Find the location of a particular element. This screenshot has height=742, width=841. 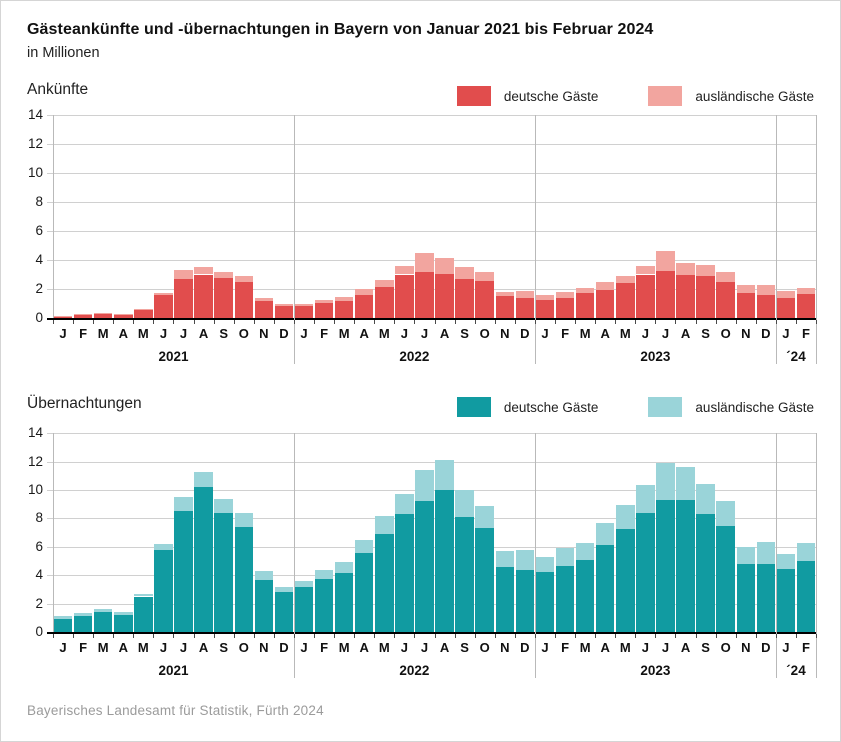

year-label: 2023 is located at coordinates (655, 670).